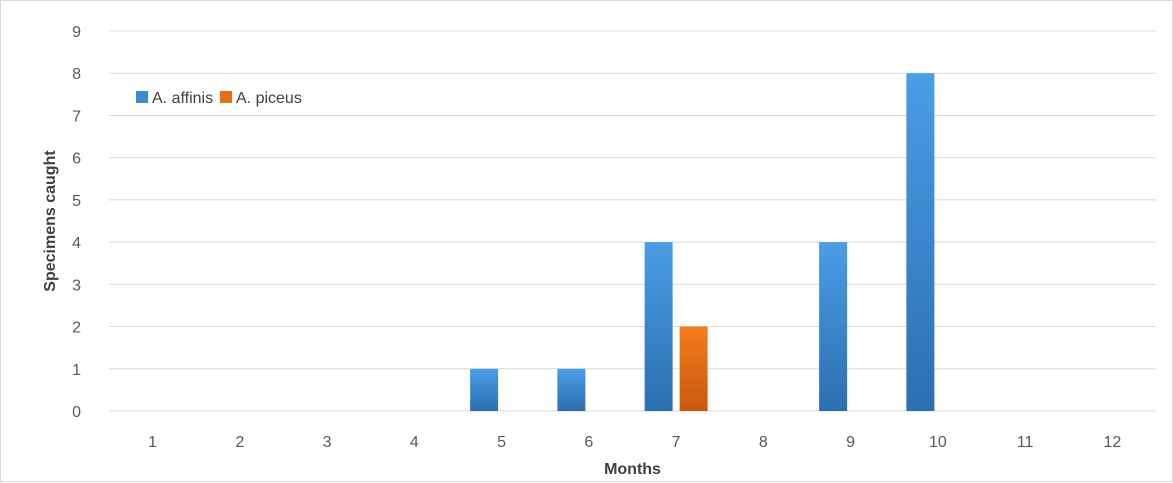 This screenshot has width=1173, height=483. Describe the element at coordinates (1112, 442) in the screenshot. I see `x-tick-label: 12` at that location.